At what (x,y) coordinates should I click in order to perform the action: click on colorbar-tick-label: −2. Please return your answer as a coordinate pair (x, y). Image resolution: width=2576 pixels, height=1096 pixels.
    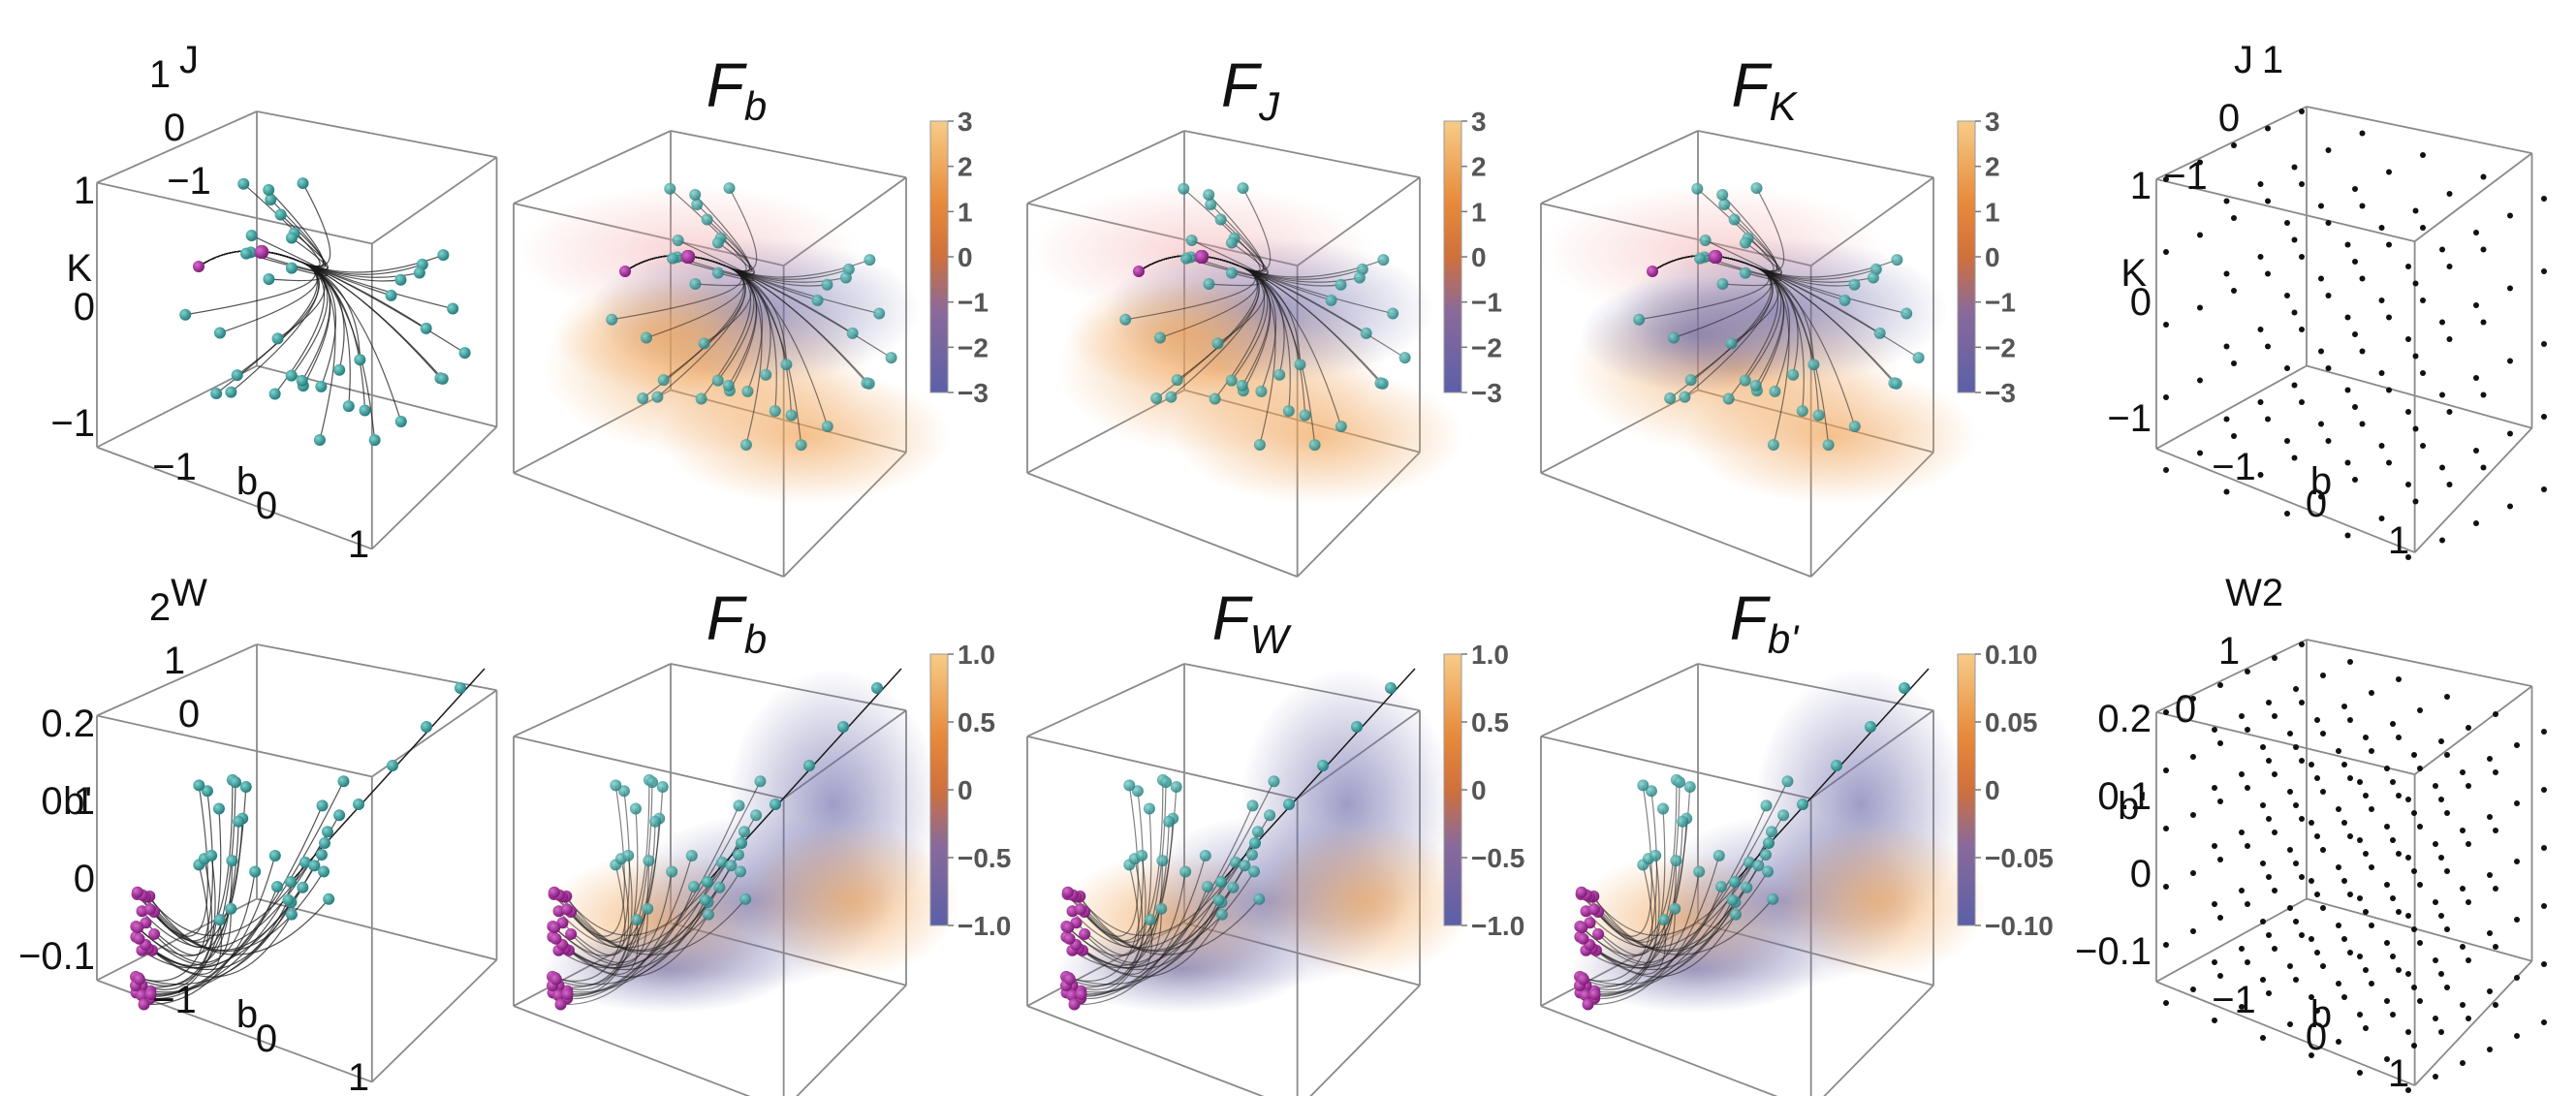
    Looking at the image, I should click on (2000, 347).